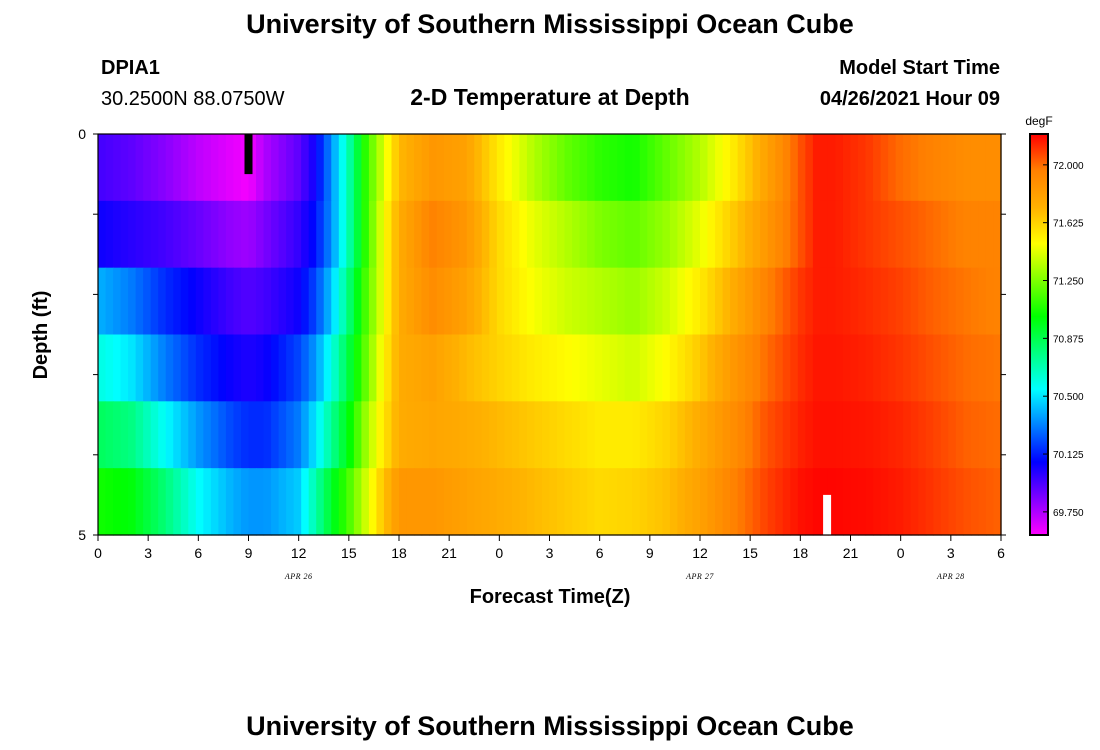 This screenshot has height=750, width=1100. What do you see at coordinates (349, 553) in the screenshot?
I see `x-tick-label: 15` at bounding box center [349, 553].